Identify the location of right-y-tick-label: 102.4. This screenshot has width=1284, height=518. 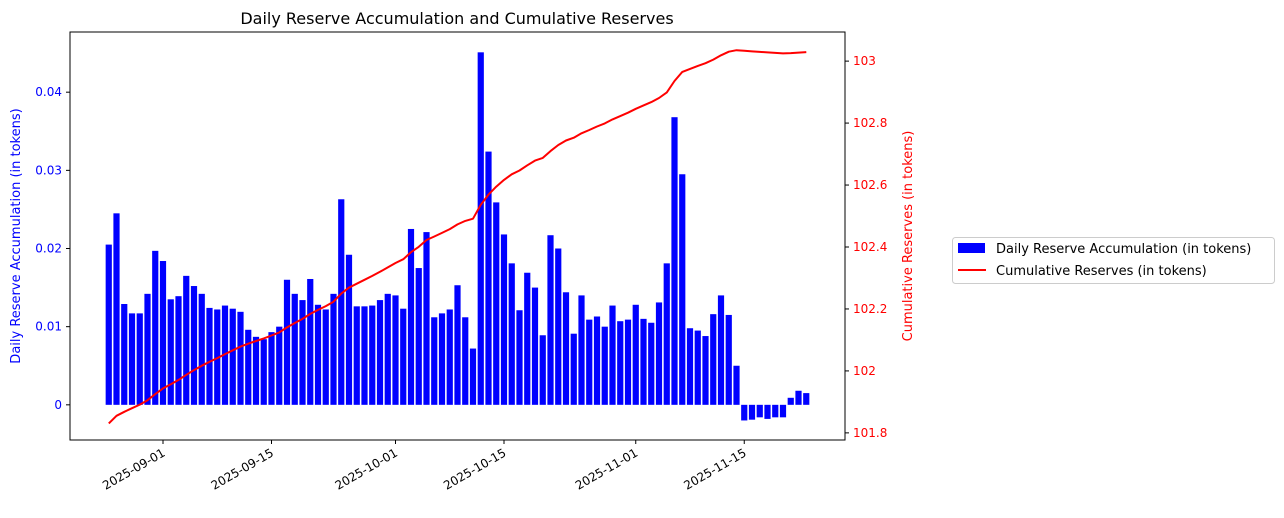
(870, 247).